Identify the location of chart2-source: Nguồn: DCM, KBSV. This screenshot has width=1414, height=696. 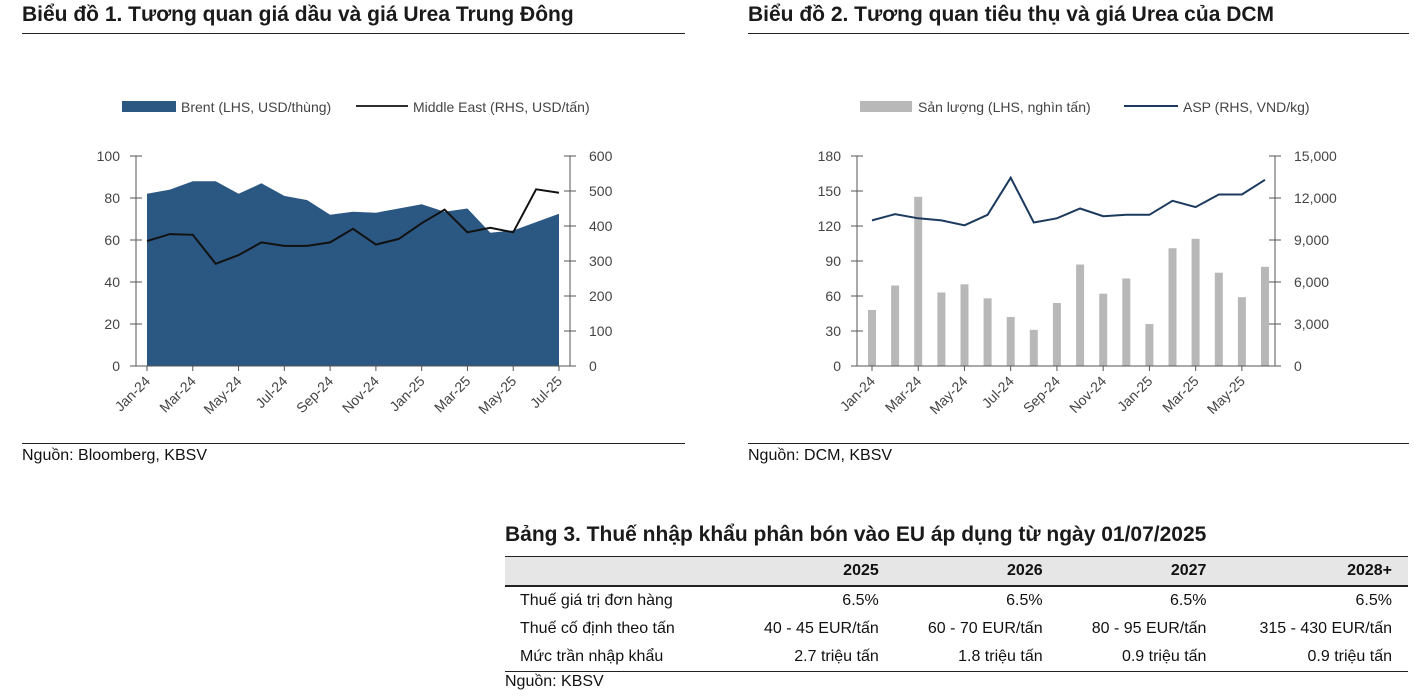
(820, 455).